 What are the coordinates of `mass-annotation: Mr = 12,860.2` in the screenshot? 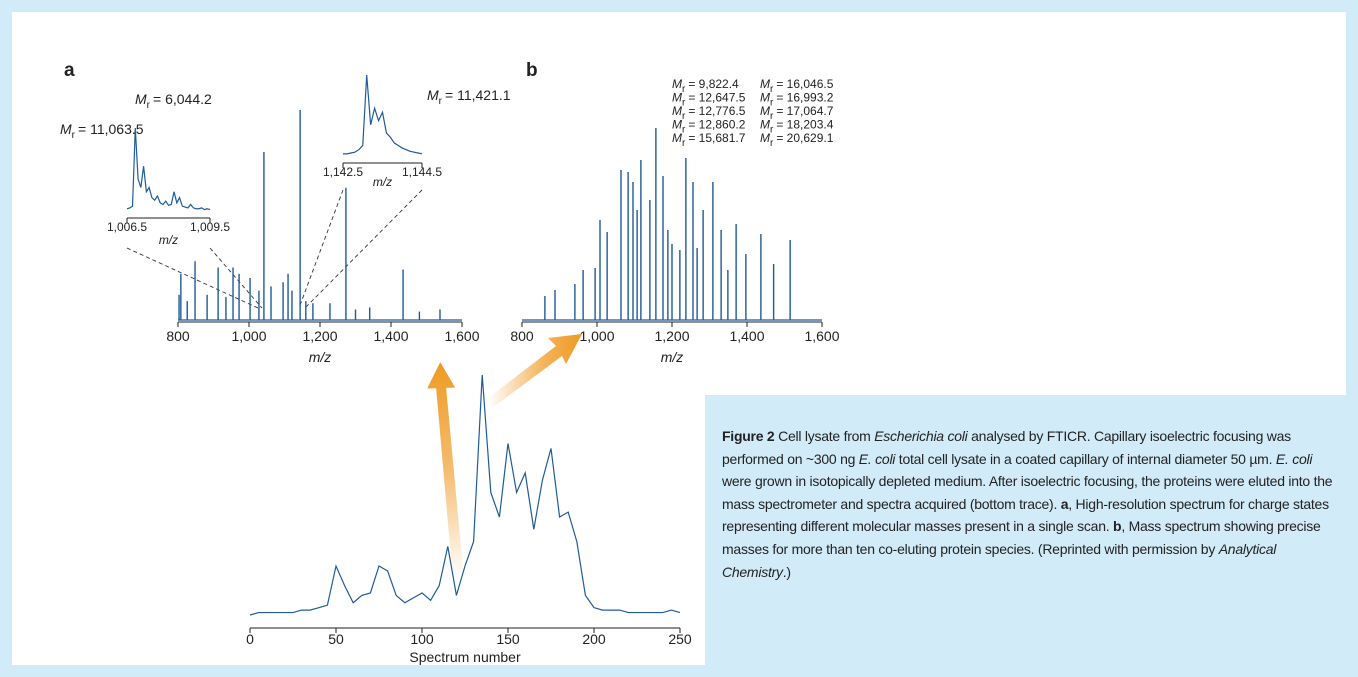 It's located at (709, 127).